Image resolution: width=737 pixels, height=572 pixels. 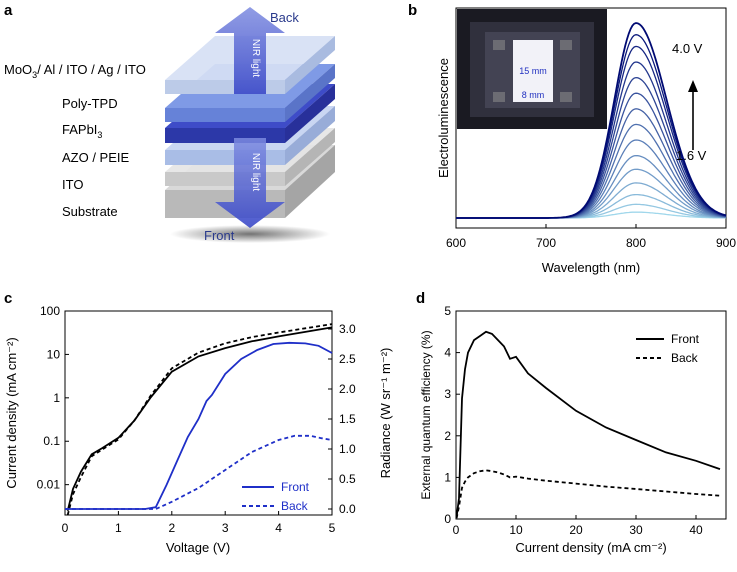 I want to click on panel-label-b: b, so click(x=412, y=10).